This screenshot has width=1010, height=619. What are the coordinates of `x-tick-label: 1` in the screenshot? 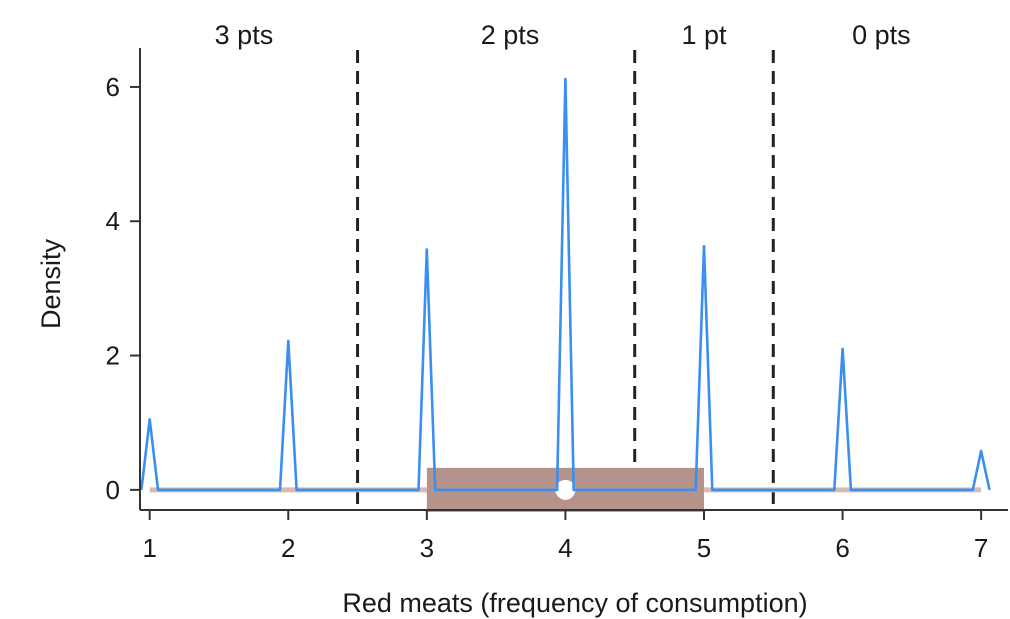 It's located at (149, 548).